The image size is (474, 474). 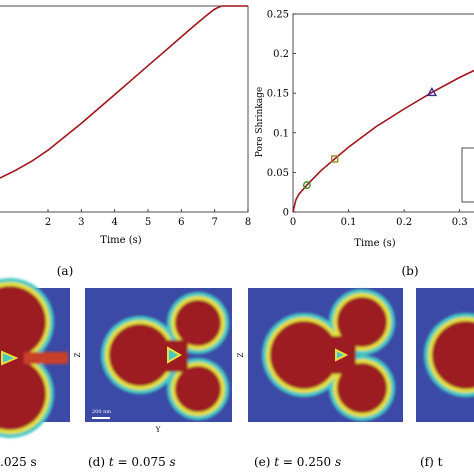 I want to click on sim-image-e: (e) t = 0.250 s, so click(x=325, y=378).